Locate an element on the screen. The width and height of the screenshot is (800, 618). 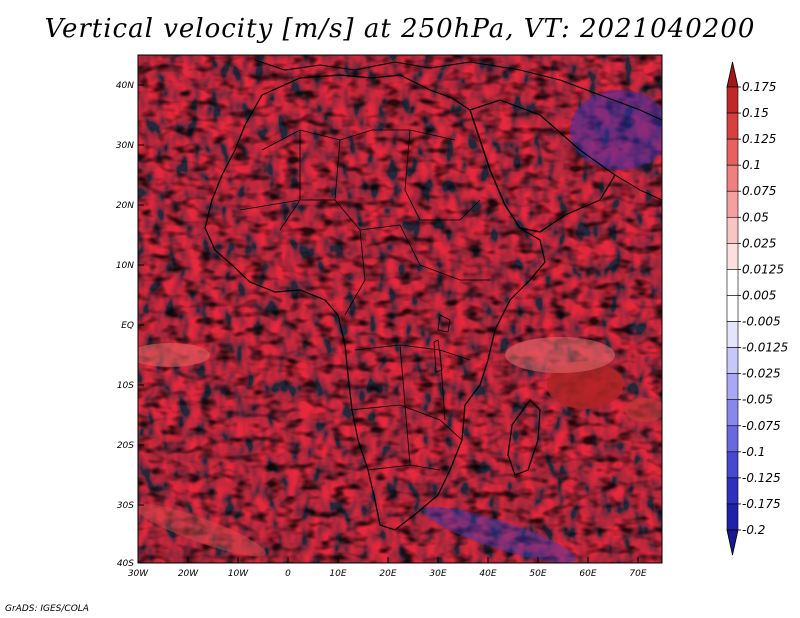
colorbar-top-arrow is located at coordinates (732, 74).